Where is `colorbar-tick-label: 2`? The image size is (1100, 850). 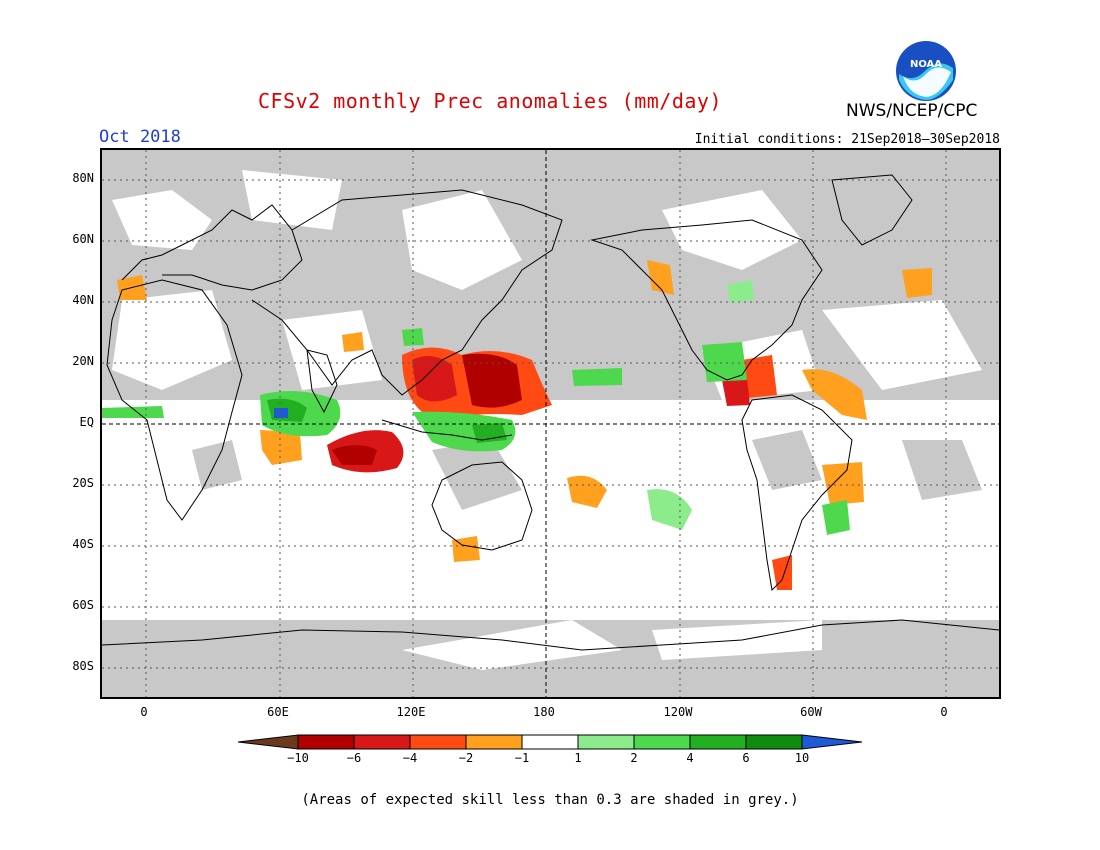 colorbar-tick-label: 2 is located at coordinates (634, 758).